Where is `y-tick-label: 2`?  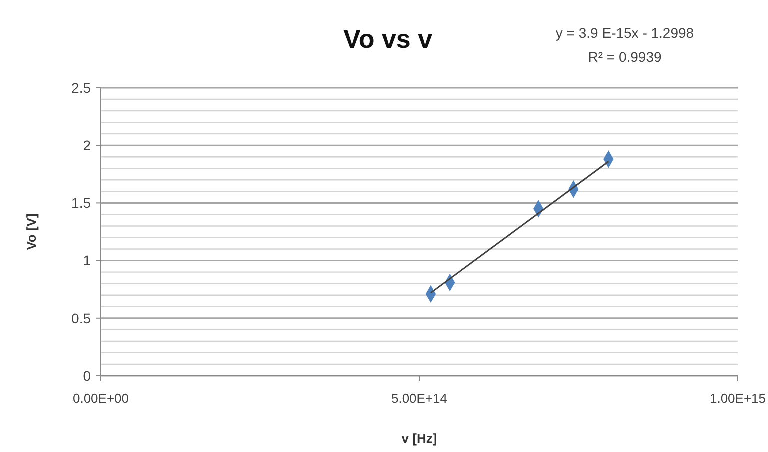
y-tick-label: 2 is located at coordinates (87, 146).